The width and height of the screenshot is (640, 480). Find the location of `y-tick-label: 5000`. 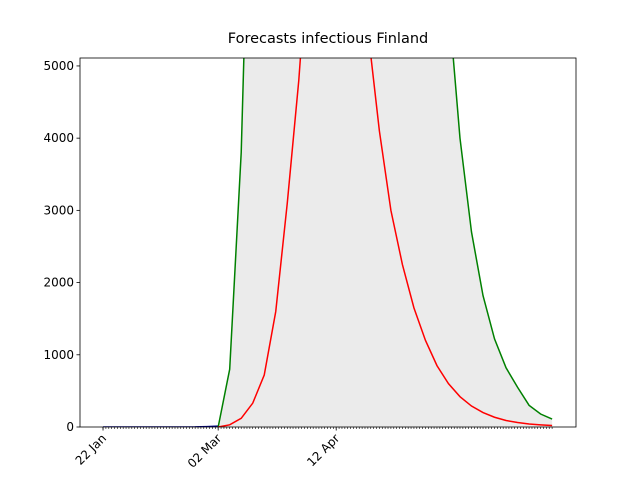

y-tick-label: 5000 is located at coordinates (58, 66).